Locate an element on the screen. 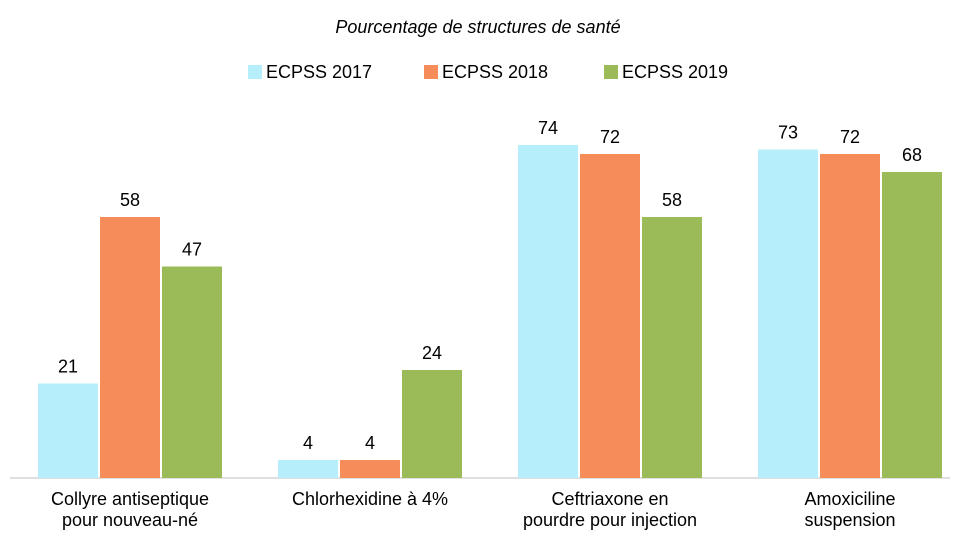 The height and width of the screenshot is (546, 957). chart-title: Pourcentage de structures de santé is located at coordinates (477, 27).